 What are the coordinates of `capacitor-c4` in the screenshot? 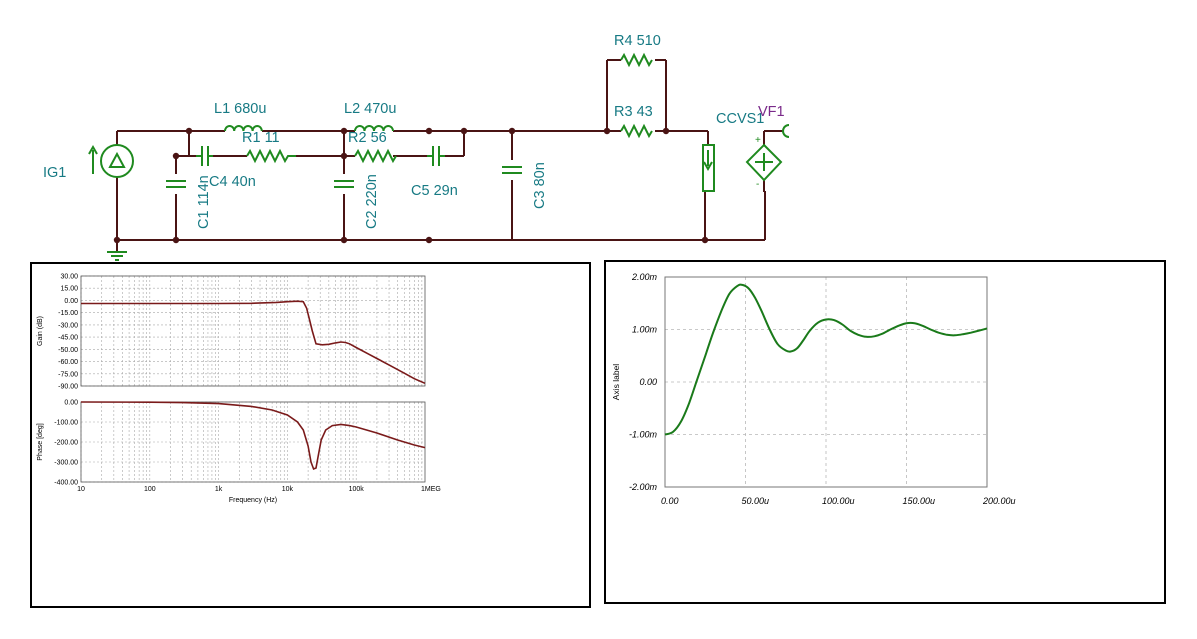 It's located at (204, 156).